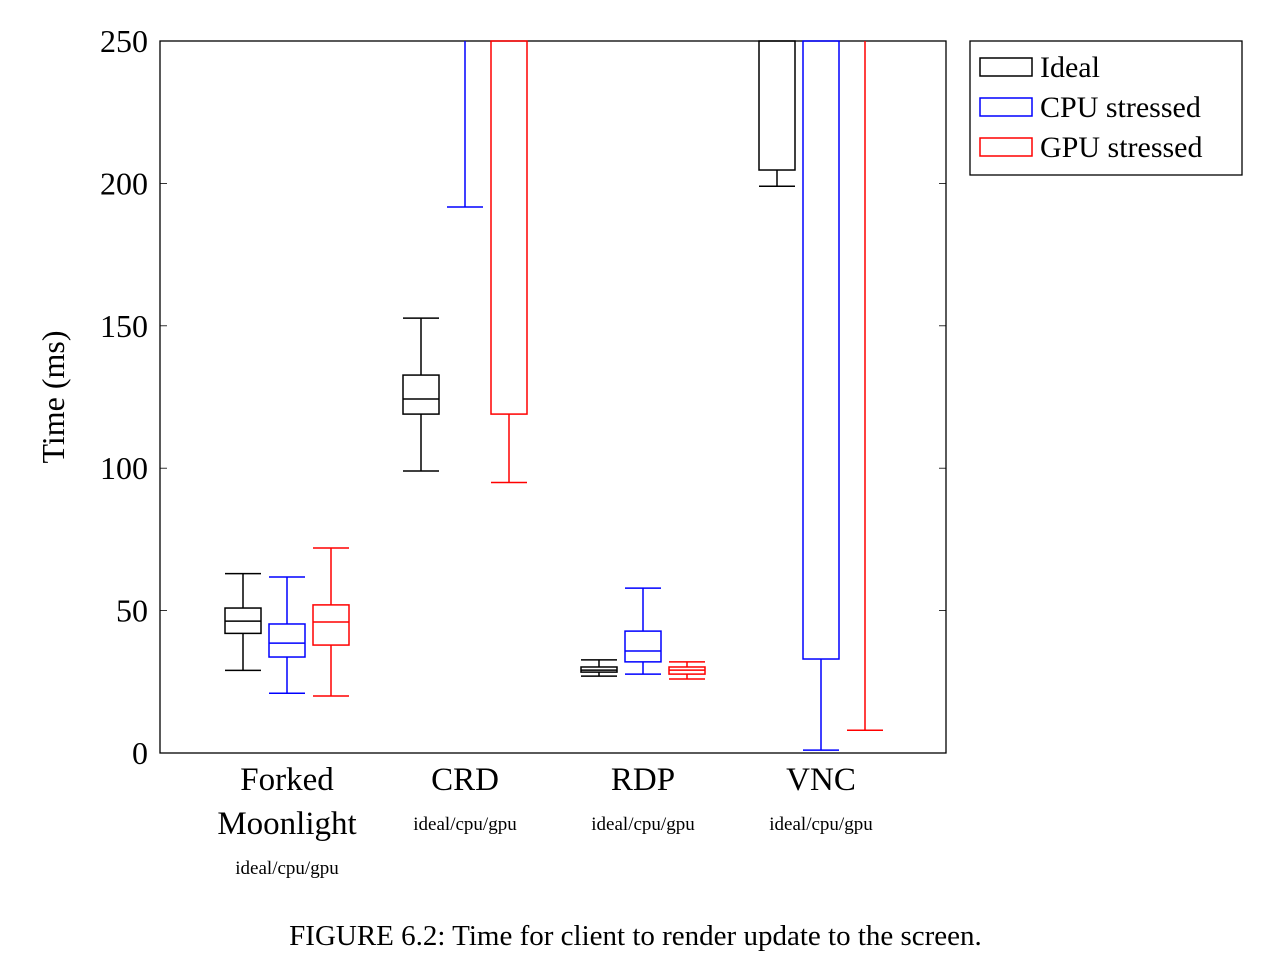  I want to click on legend-label: Ideal, so click(1070, 67).